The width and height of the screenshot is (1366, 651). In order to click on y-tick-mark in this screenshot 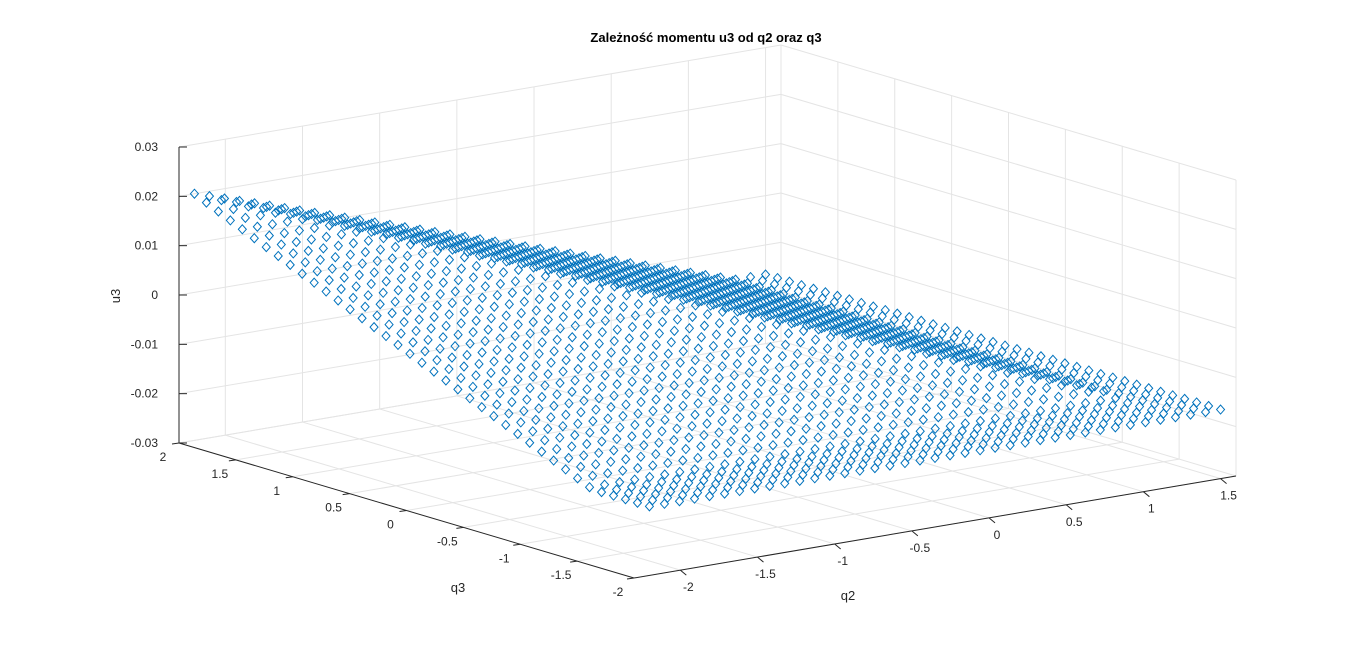, I will do `click(175, 443)`.